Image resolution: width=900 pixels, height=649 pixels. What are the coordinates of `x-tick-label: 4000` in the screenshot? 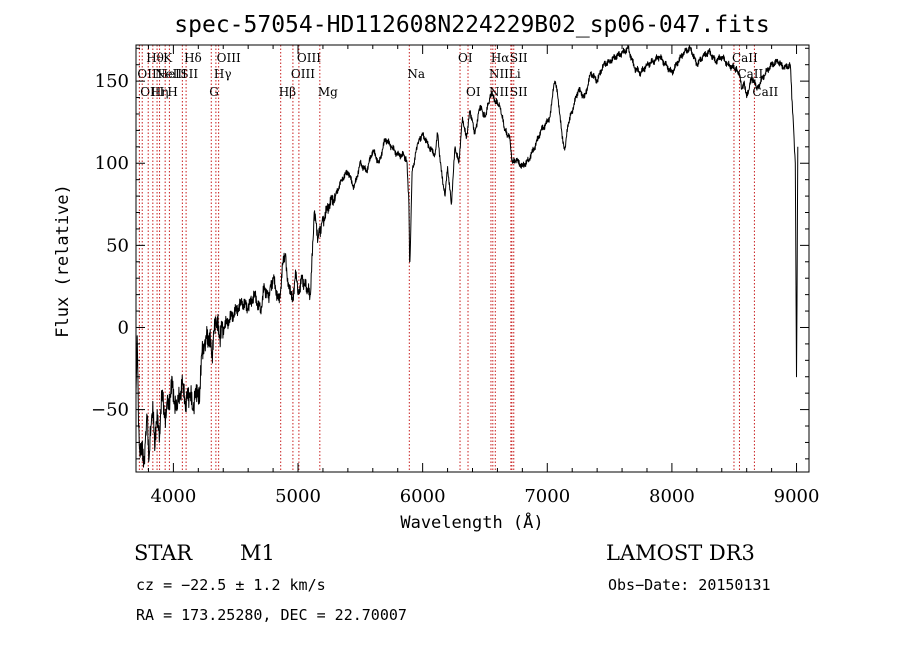 It's located at (173, 496).